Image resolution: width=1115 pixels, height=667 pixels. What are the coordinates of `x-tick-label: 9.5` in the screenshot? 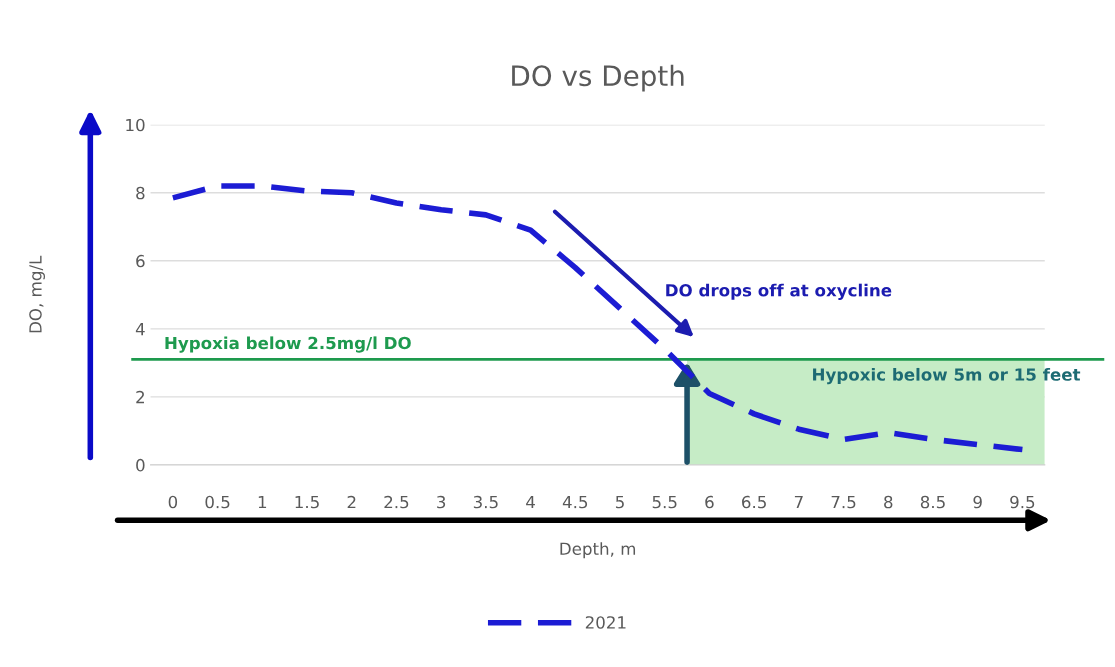 It's located at (1022, 502).